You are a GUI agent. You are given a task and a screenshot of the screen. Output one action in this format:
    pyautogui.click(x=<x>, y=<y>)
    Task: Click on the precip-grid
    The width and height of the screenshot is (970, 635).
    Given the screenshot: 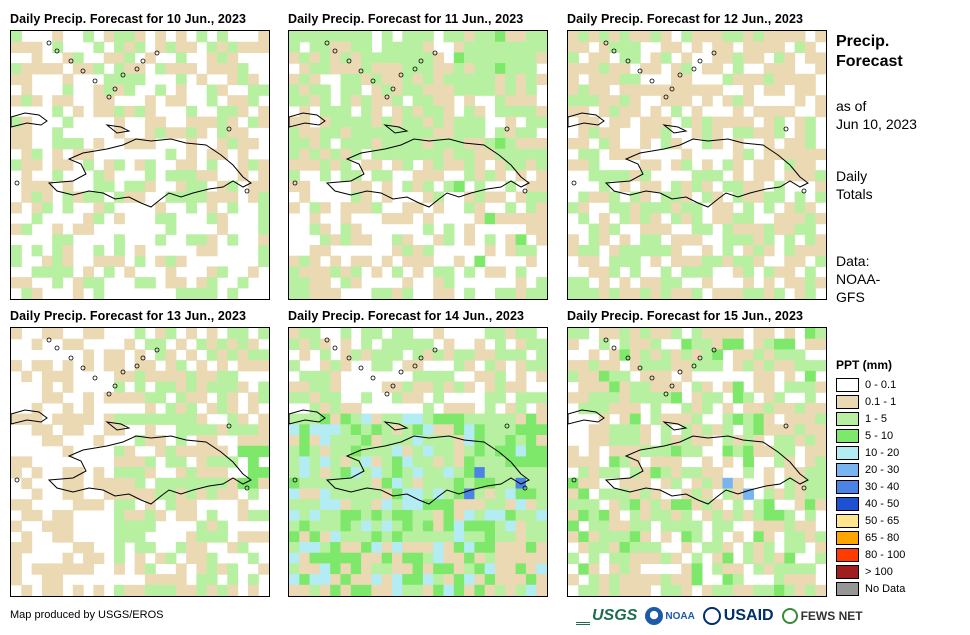 What is the action you would take?
    pyautogui.click(x=140, y=165)
    